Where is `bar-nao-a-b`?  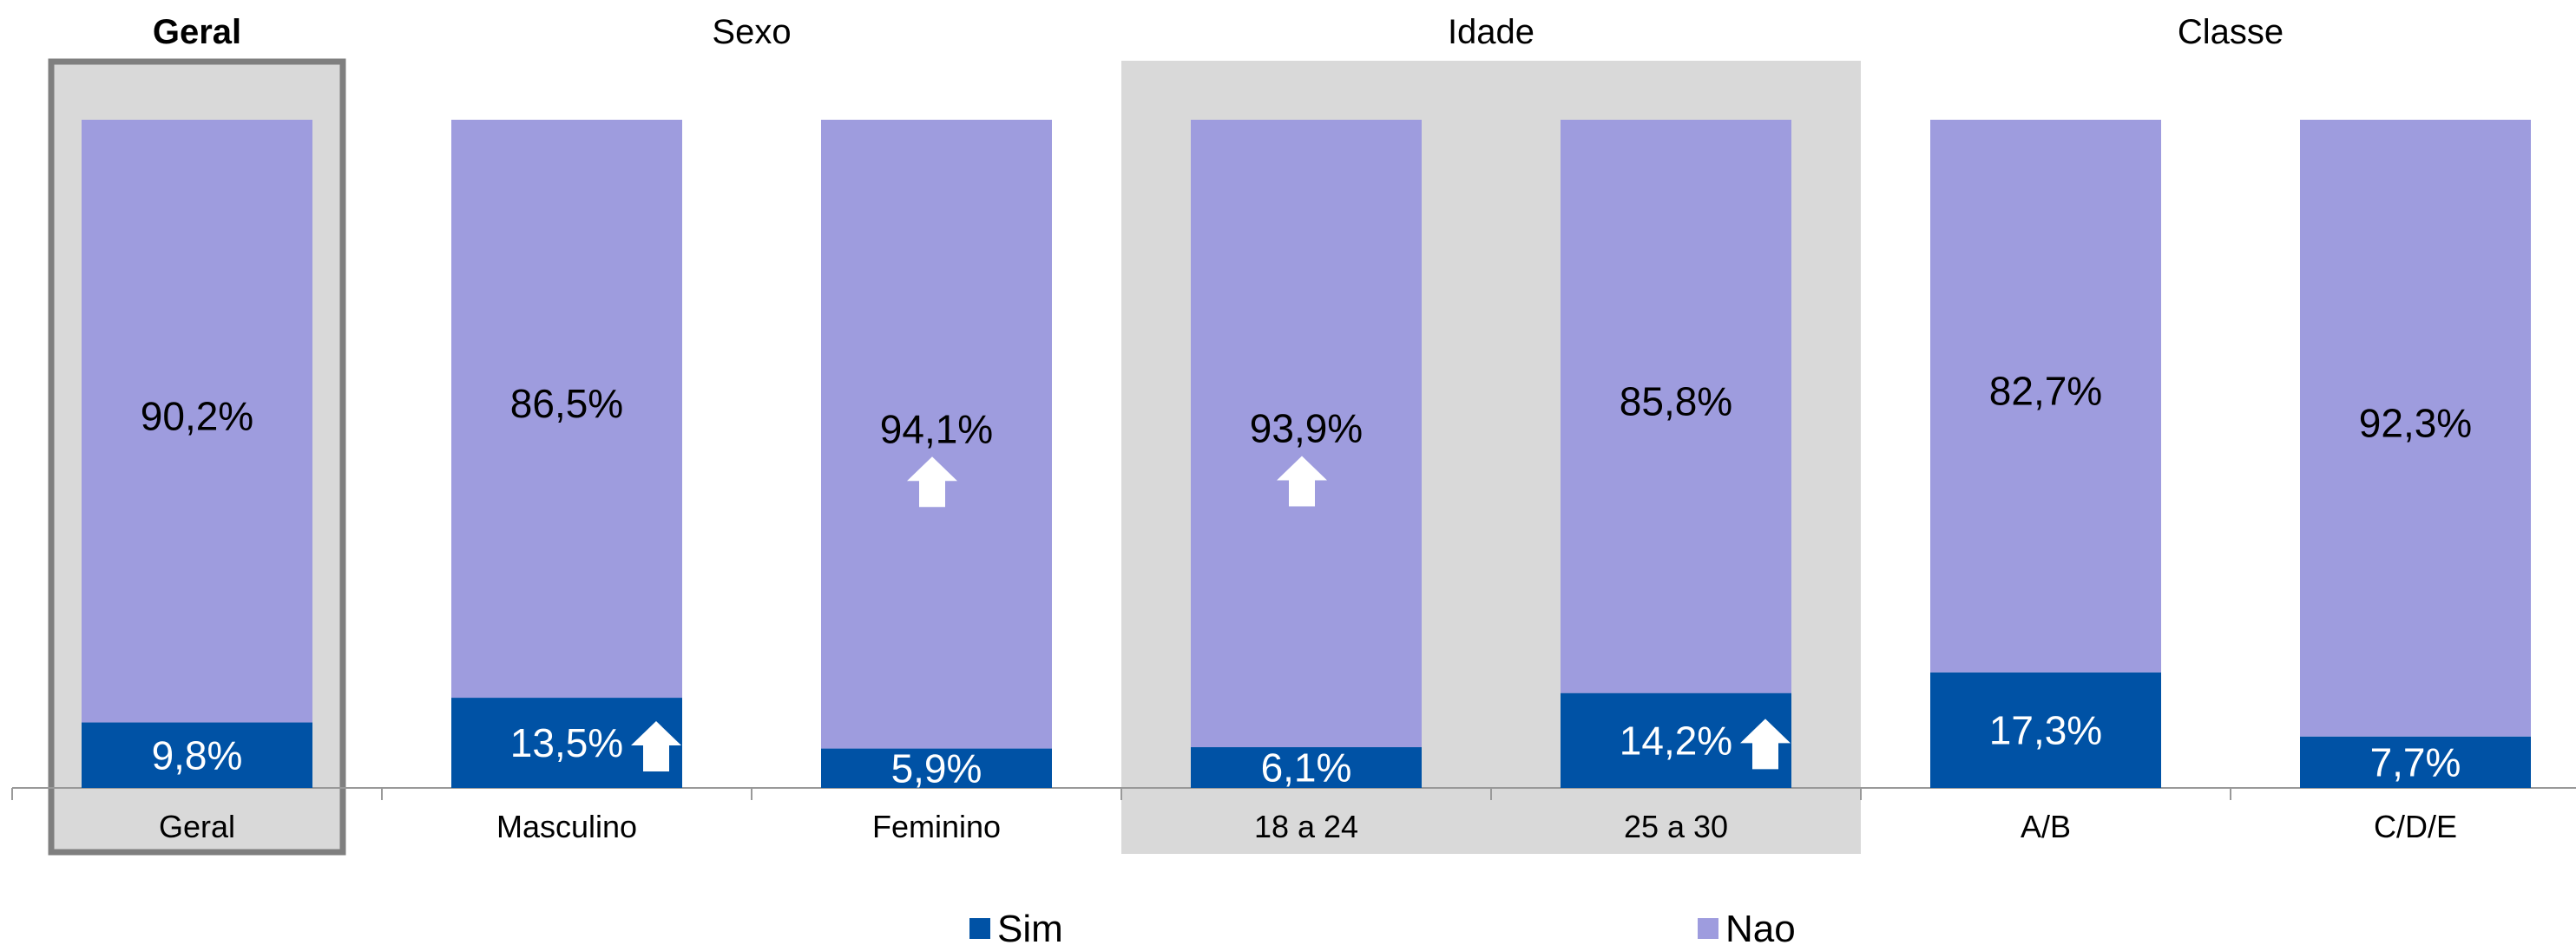
bar-nao-a-b is located at coordinates (2046, 396).